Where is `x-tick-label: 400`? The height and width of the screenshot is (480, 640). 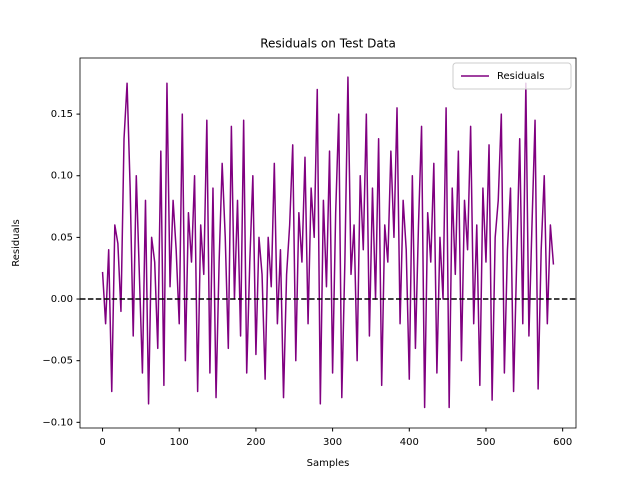 x-tick-label: 400 is located at coordinates (409, 442).